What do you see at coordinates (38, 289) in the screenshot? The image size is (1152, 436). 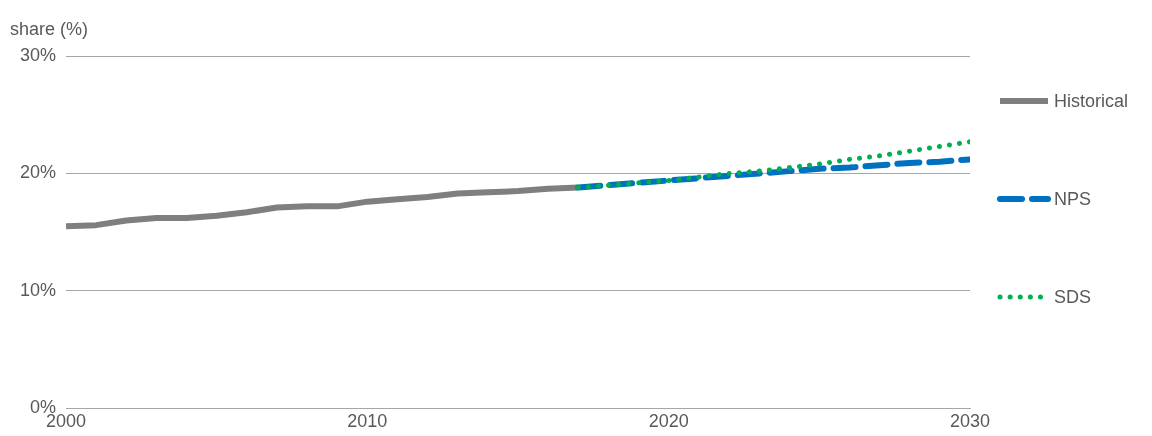 I see `y-tick-label: 10%` at bounding box center [38, 289].